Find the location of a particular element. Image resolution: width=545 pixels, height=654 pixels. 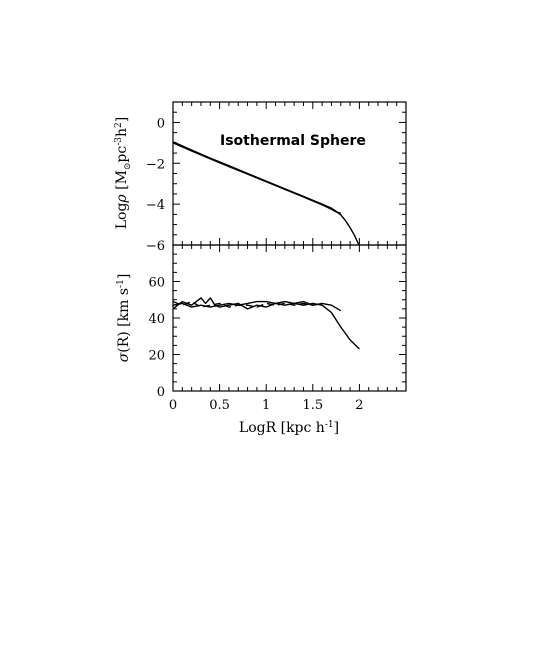

density-panel-frame is located at coordinates (289, 173).